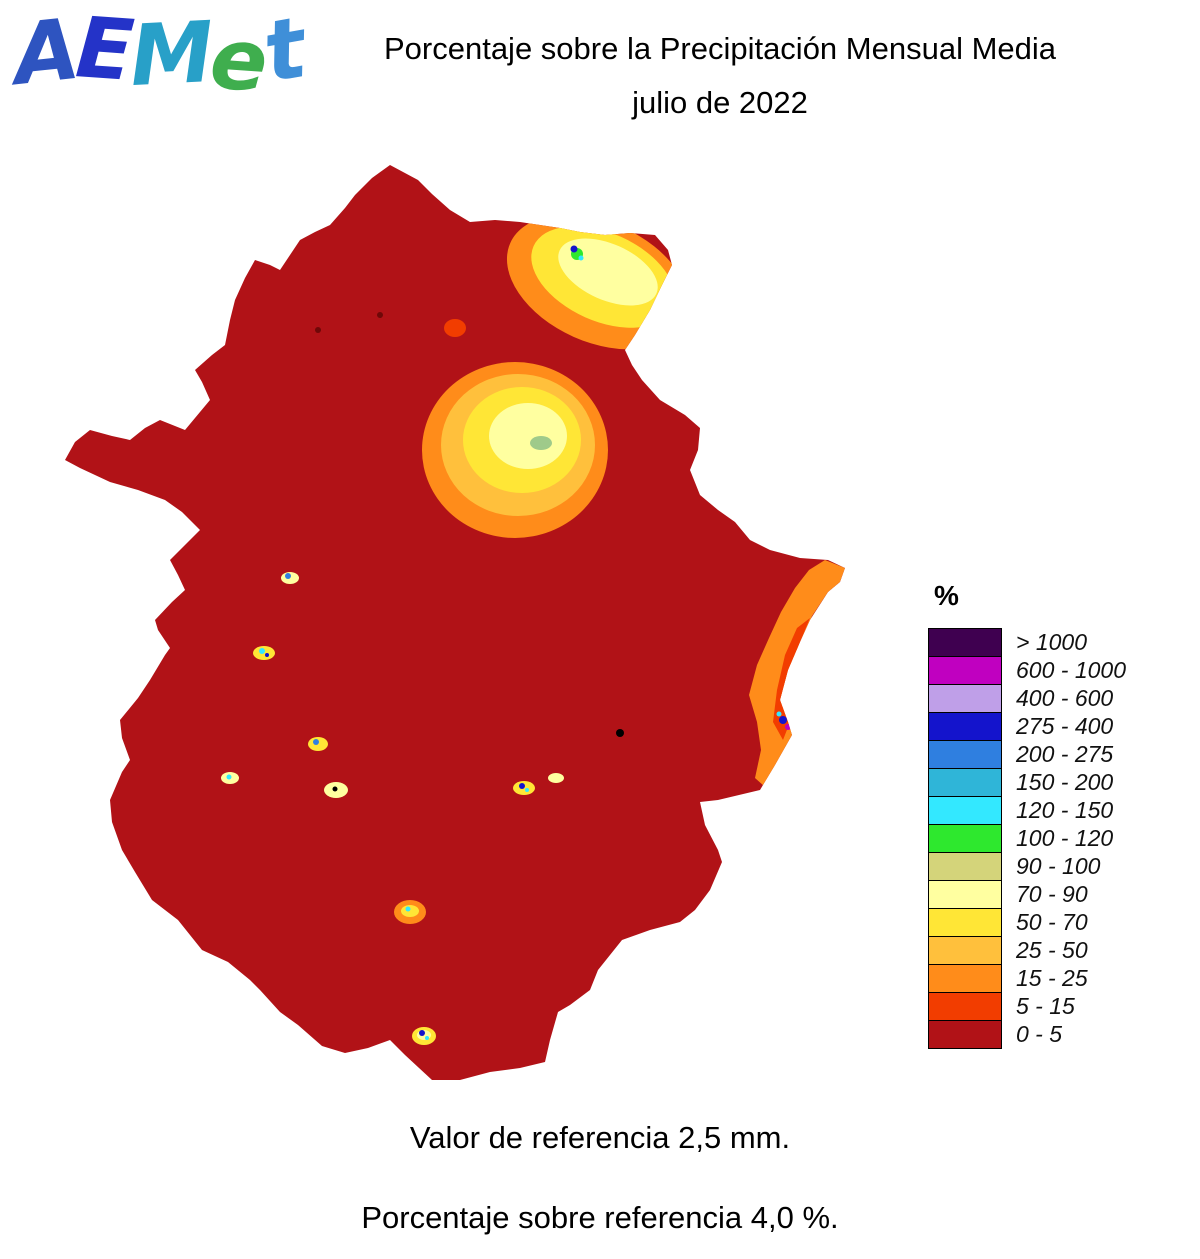 This screenshot has height=1259, width=1200. What do you see at coordinates (783, 720) in the screenshot?
I see `east-blue-speck` at bounding box center [783, 720].